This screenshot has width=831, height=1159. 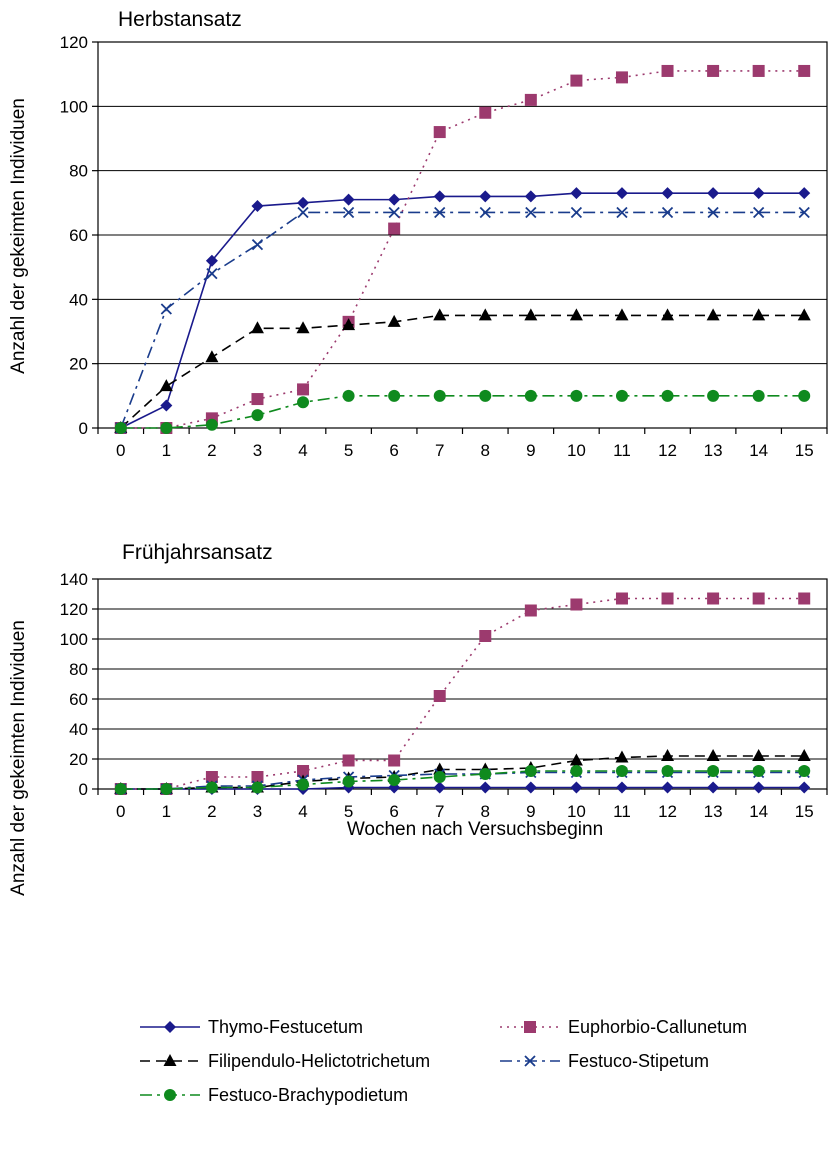 What do you see at coordinates (120, 450) in the screenshot?
I see `x-tick-label: 0` at bounding box center [120, 450].